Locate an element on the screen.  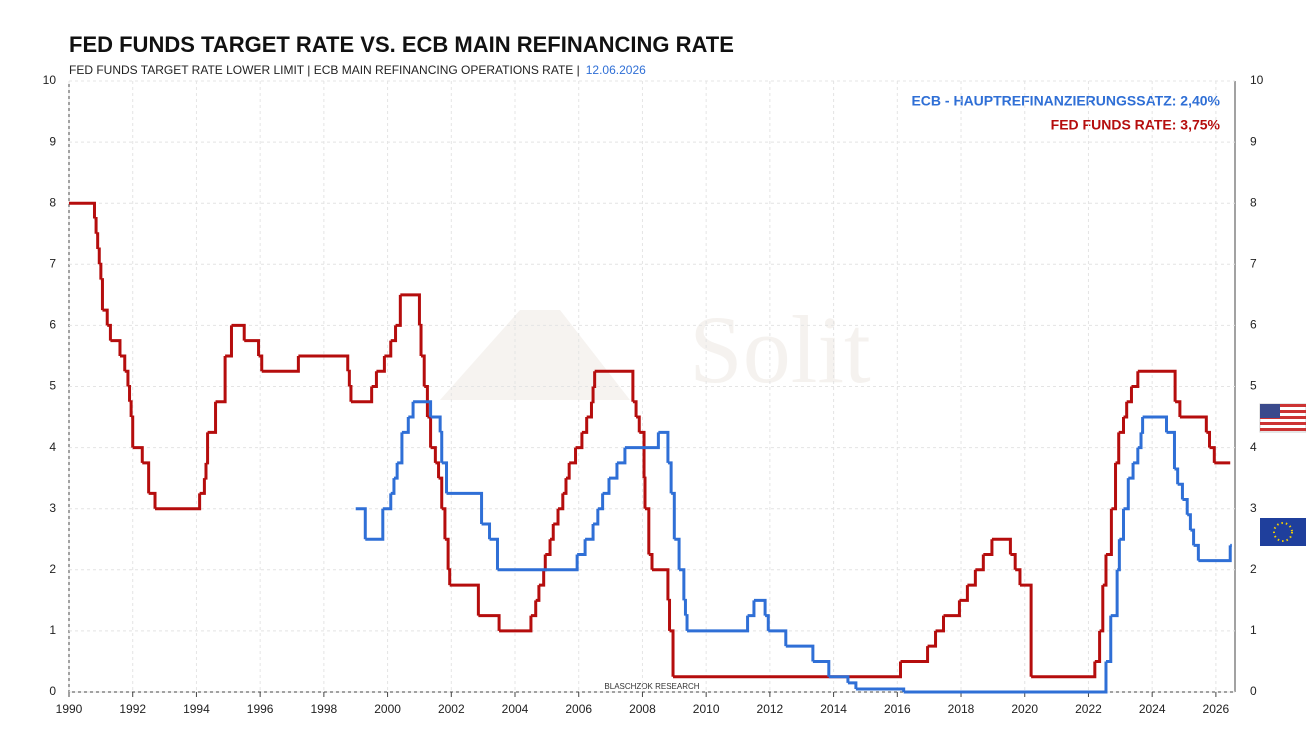
x-tick-label: 1996 is located at coordinates (260, 709).